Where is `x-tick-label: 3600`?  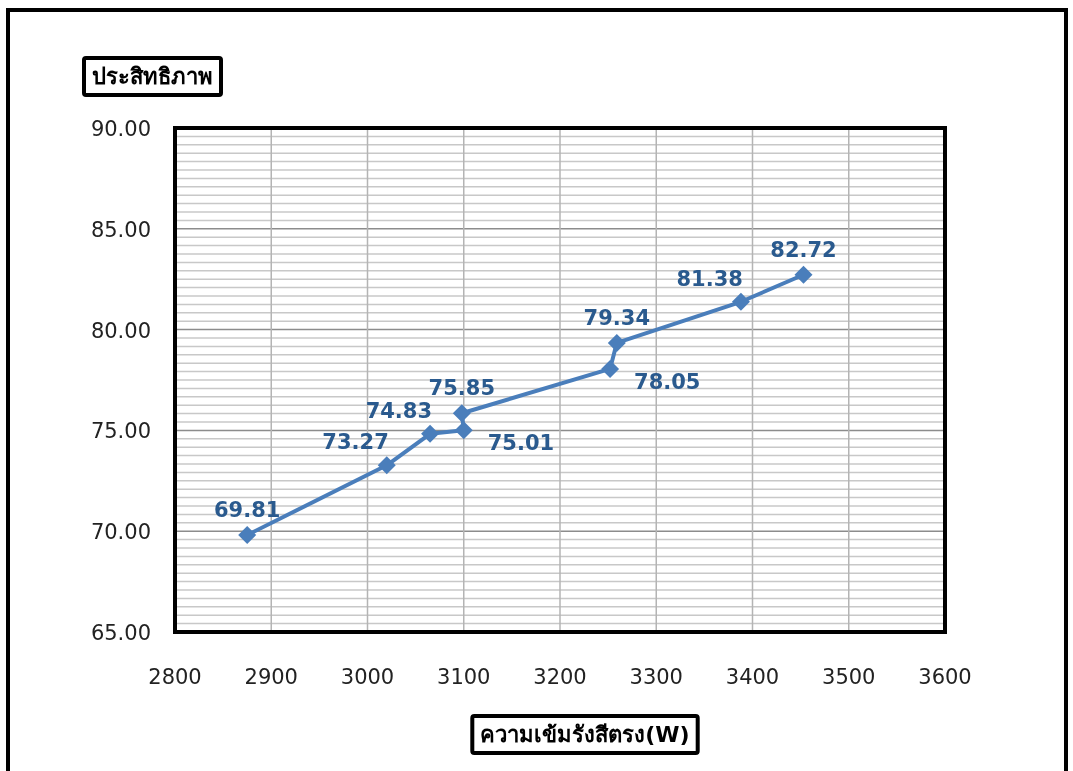
x-tick-label: 3600 is located at coordinates (945, 677).